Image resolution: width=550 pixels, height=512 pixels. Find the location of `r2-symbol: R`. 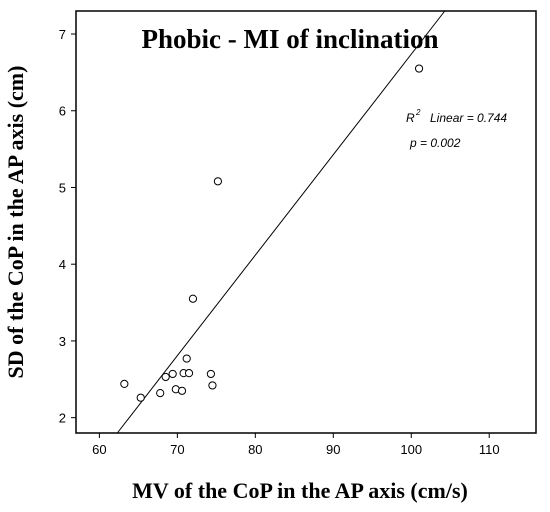

r2-symbol: R is located at coordinates (410, 118).